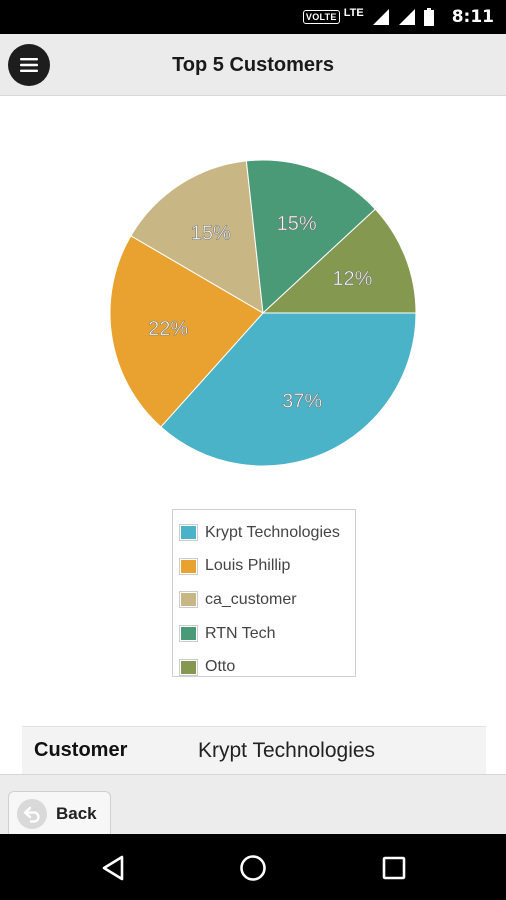  Describe the element at coordinates (406, 17) in the screenshot. I see `wifi-signal-icon` at that location.